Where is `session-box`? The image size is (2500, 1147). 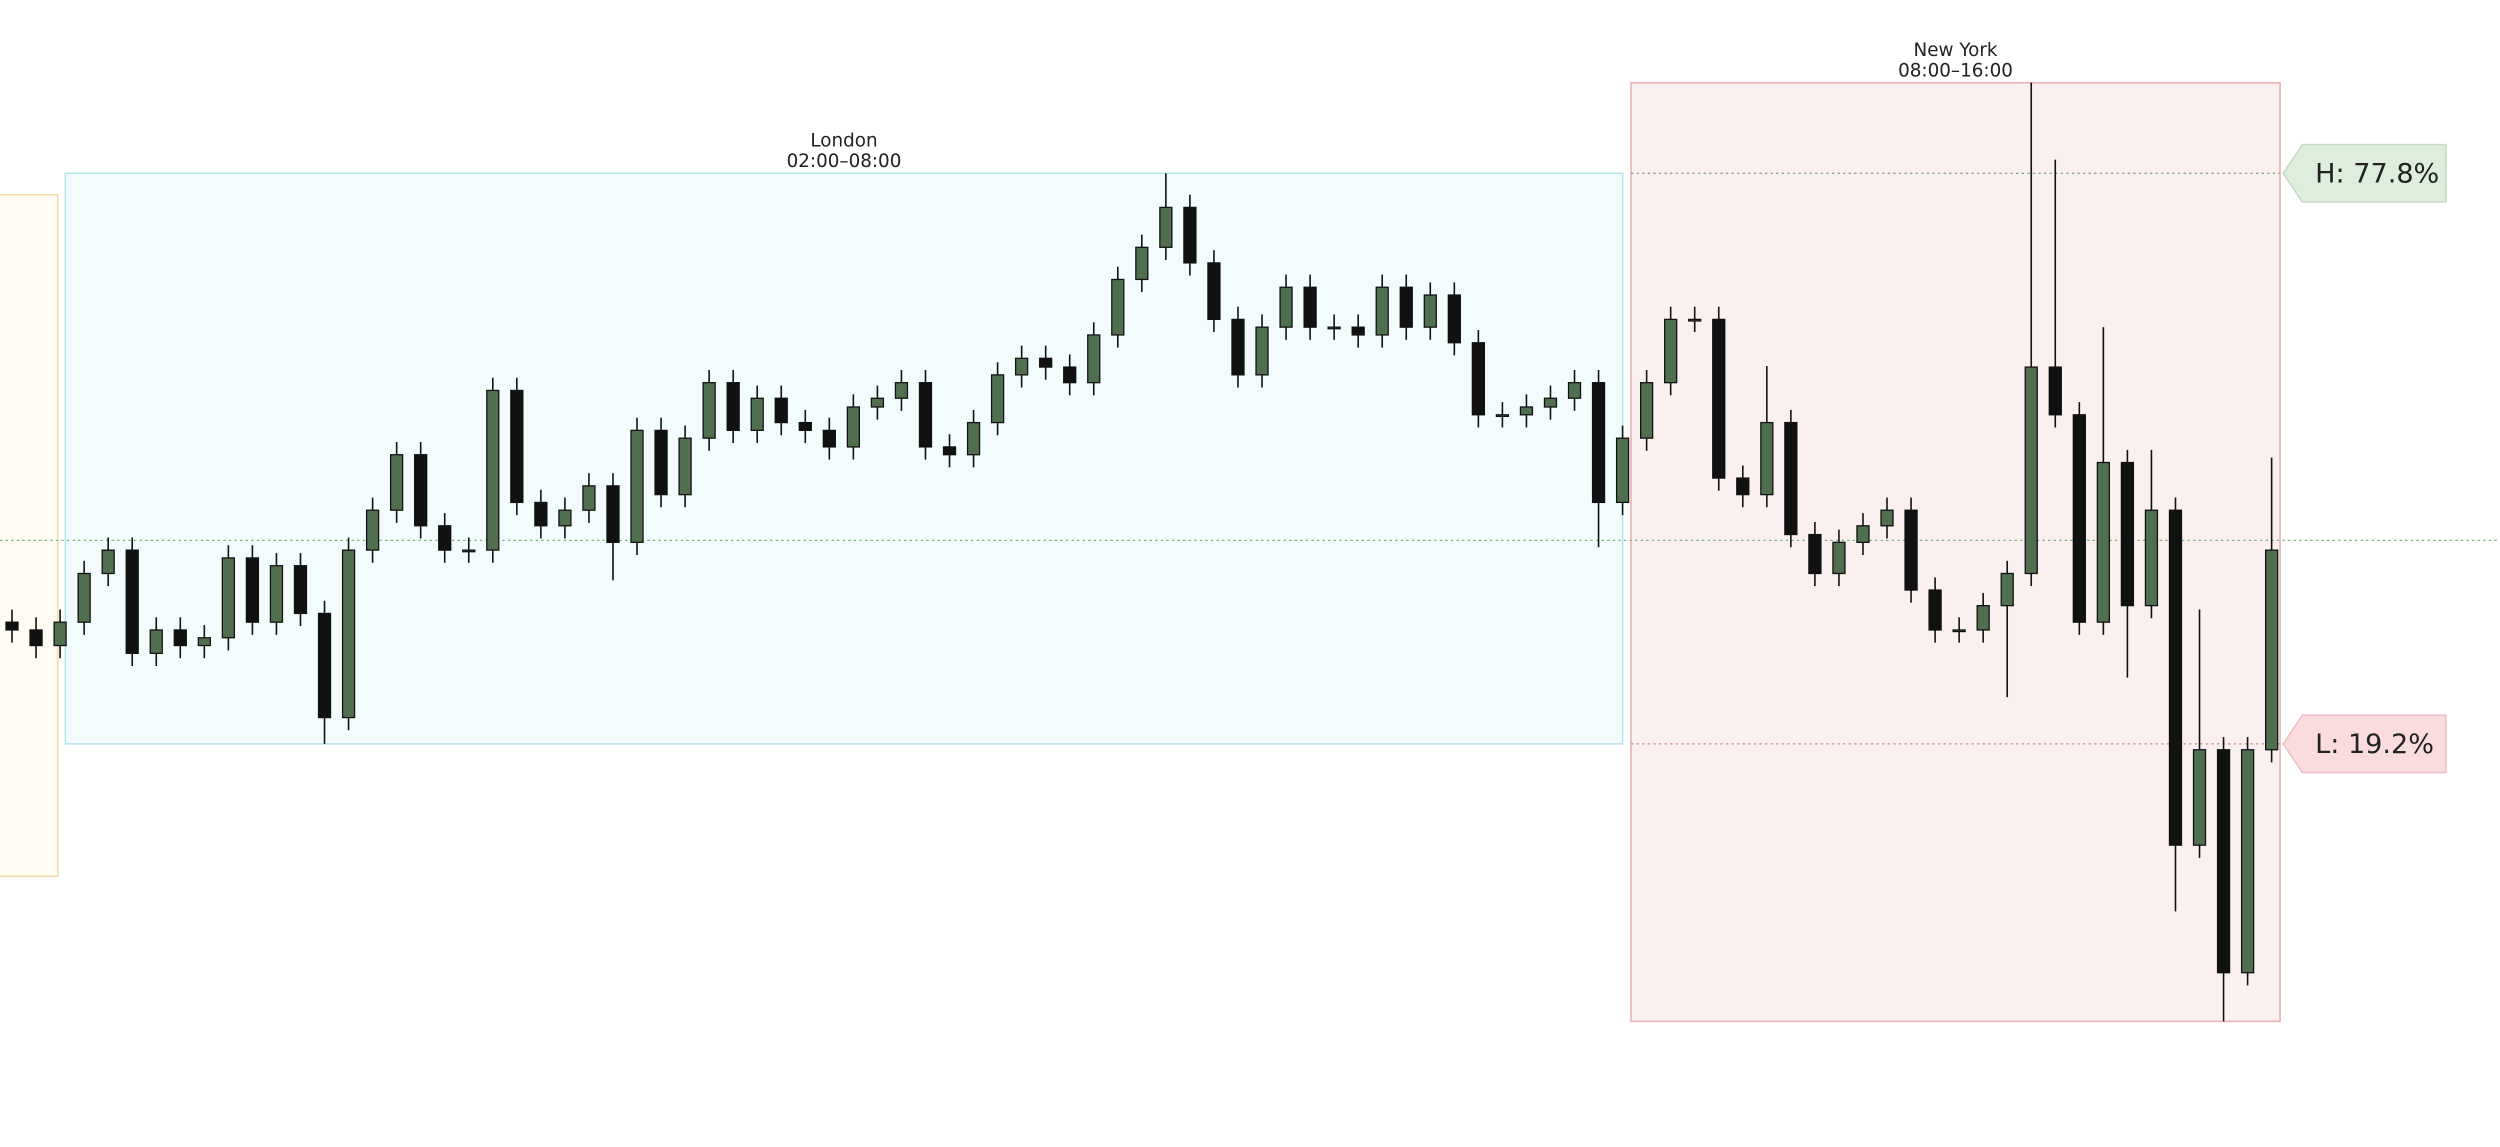 session-box is located at coordinates (29, 535).